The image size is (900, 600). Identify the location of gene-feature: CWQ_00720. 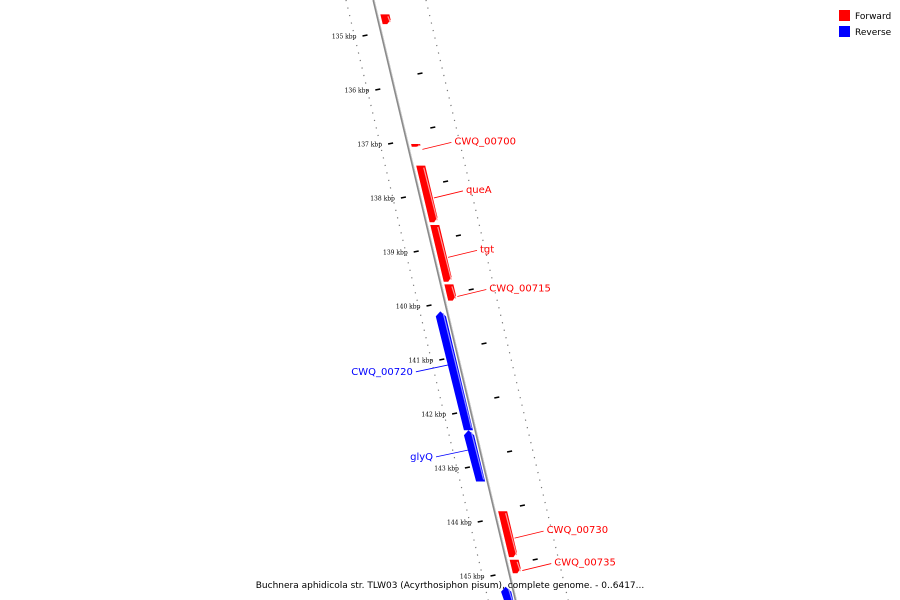
(412, 371).